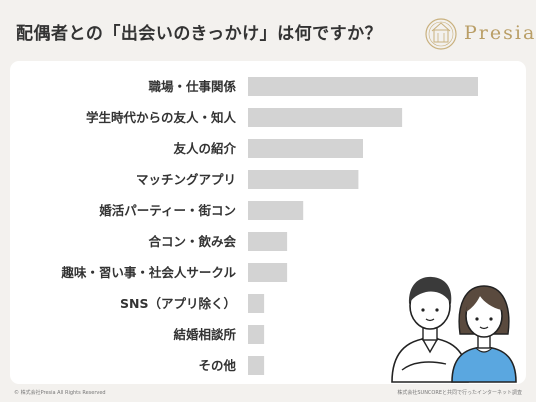  What do you see at coordinates (161, 117) in the screenshot?
I see `category-label: 学生時代からの友人・知人` at bounding box center [161, 117].